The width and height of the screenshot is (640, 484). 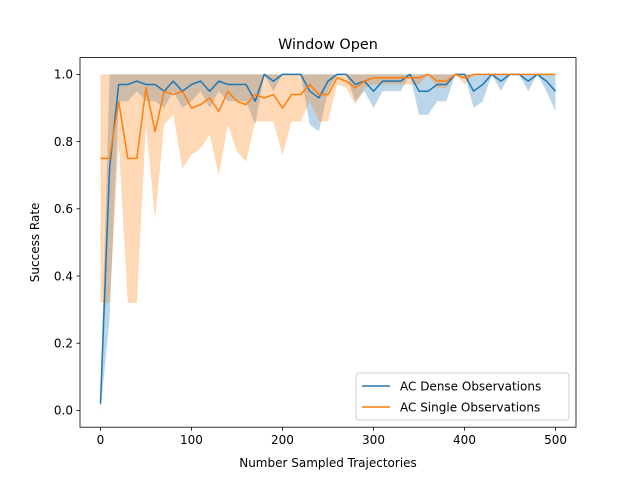 I want to click on x-tick-label: 0, so click(x=101, y=440).